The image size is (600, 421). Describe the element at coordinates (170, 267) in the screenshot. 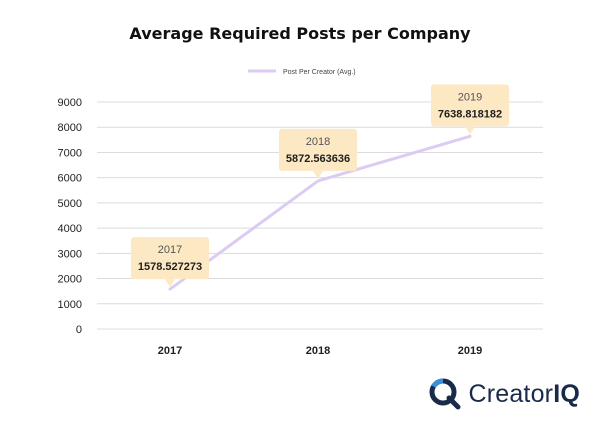

I see `annotation-value: 1578.527273` at that location.